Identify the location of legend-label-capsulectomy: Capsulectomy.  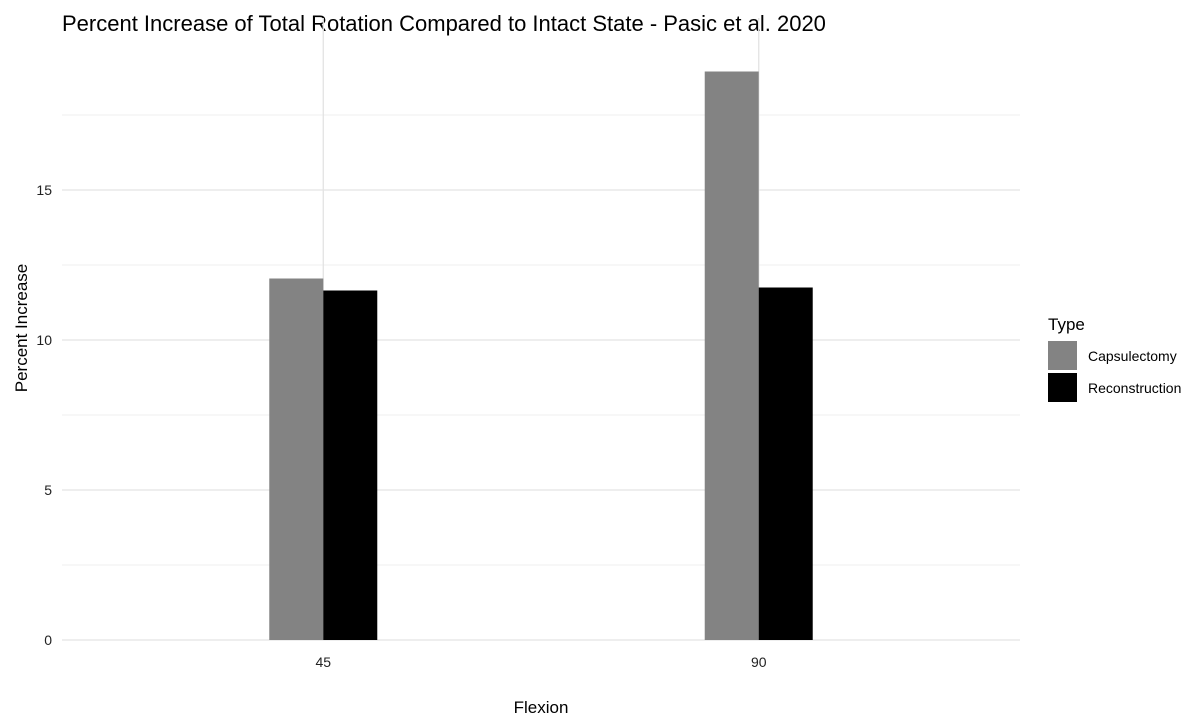
(1132, 356).